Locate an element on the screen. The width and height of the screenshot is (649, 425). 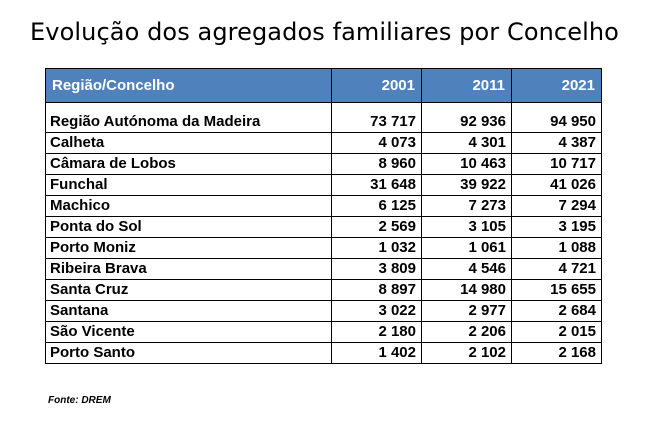
cell-2021: 4 387 is located at coordinates (556, 143).